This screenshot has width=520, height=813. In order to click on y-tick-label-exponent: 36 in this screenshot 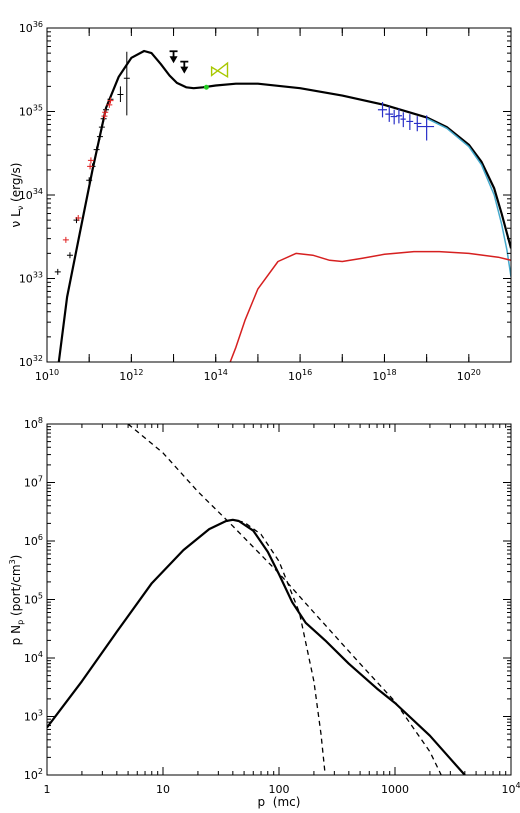, I will do `click(38, 24)`.